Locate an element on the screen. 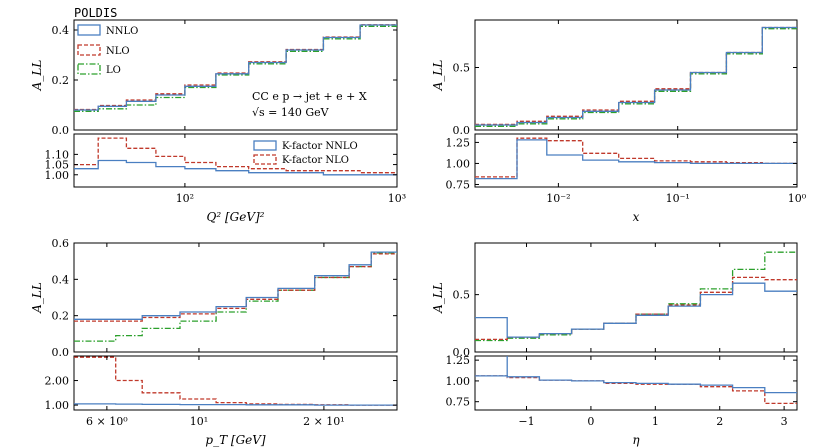 Image resolution: width=814 pixels, height=448 pixels. y-tick-label-main: 0.6 is located at coordinates (61, 243).